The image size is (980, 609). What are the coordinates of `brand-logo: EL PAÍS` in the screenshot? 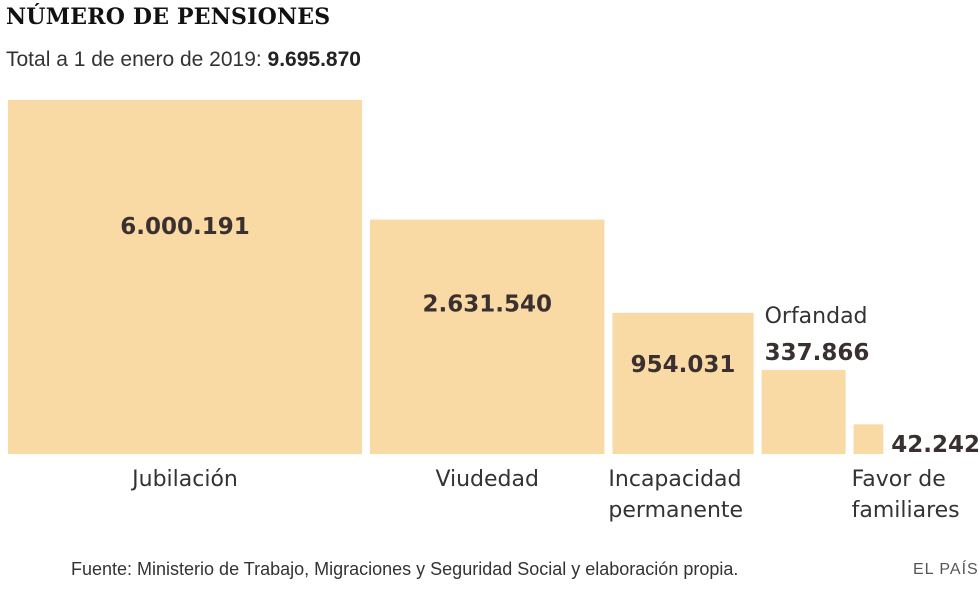 It's located at (946, 569).